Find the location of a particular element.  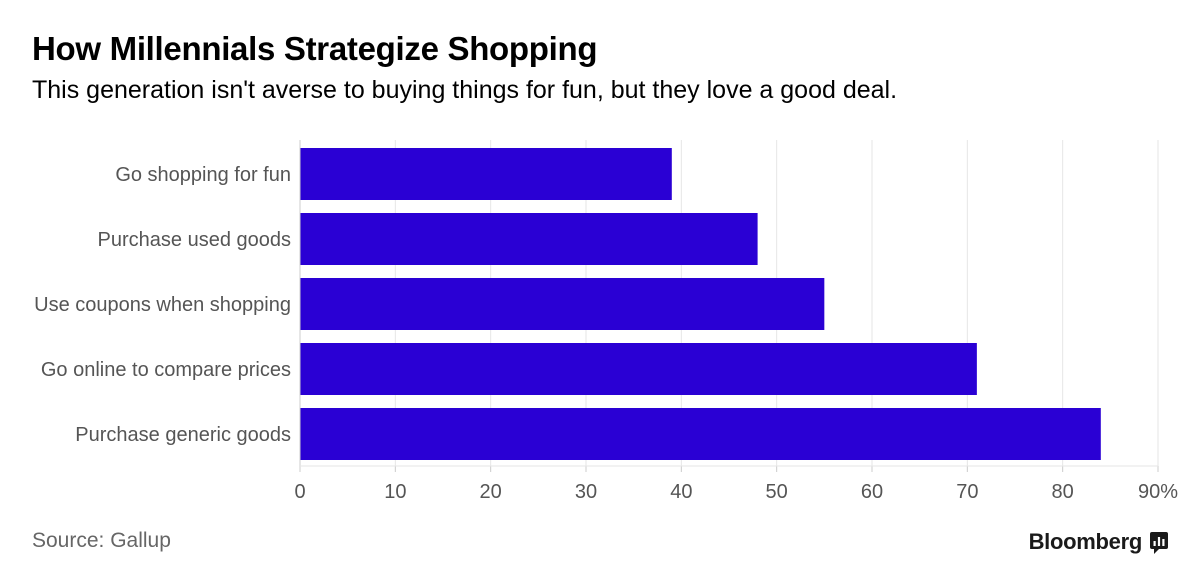

category-label: Go shopping for fun is located at coordinates (203, 175).